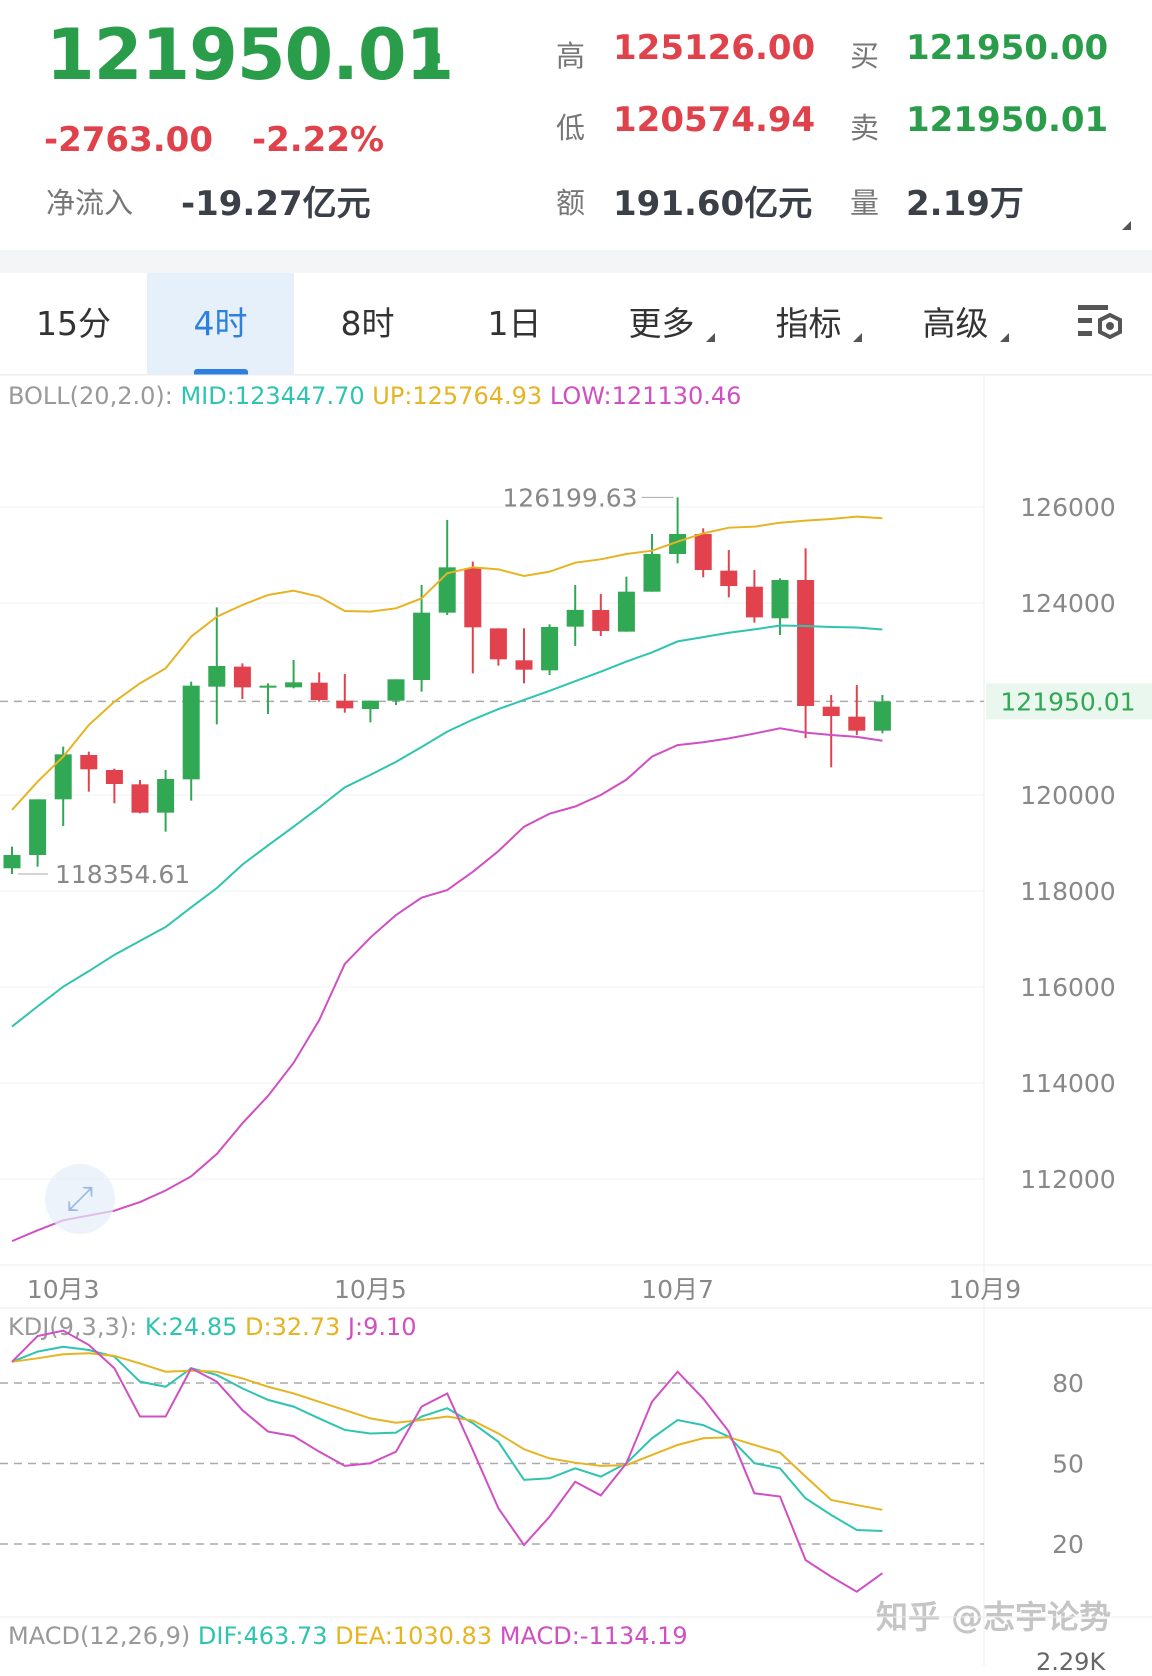 The image size is (1152, 1676). Describe the element at coordinates (128, 140) in the screenshot. I see `price-change: -2763.00` at that location.